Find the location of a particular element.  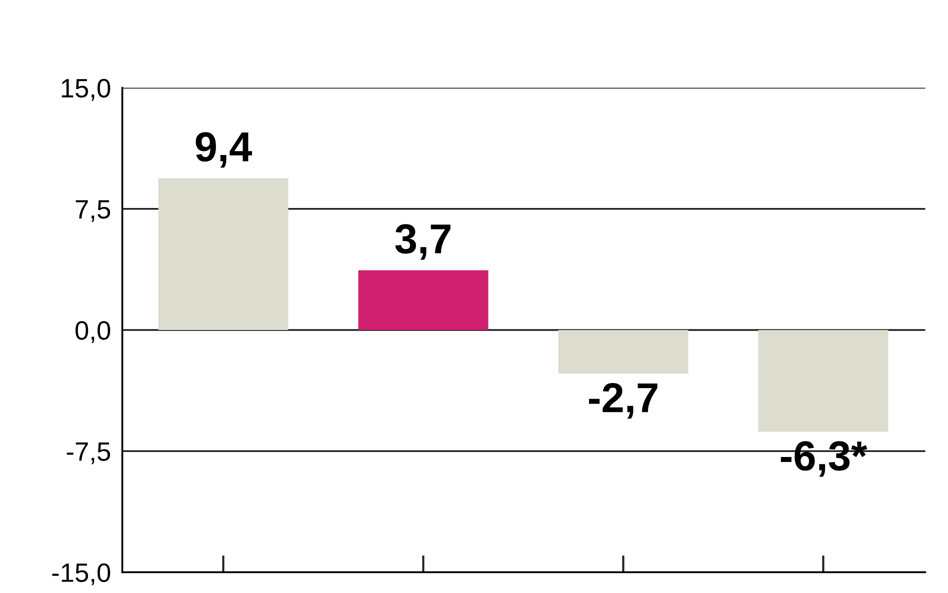

data-label: 9,4 is located at coordinates (224, 150).